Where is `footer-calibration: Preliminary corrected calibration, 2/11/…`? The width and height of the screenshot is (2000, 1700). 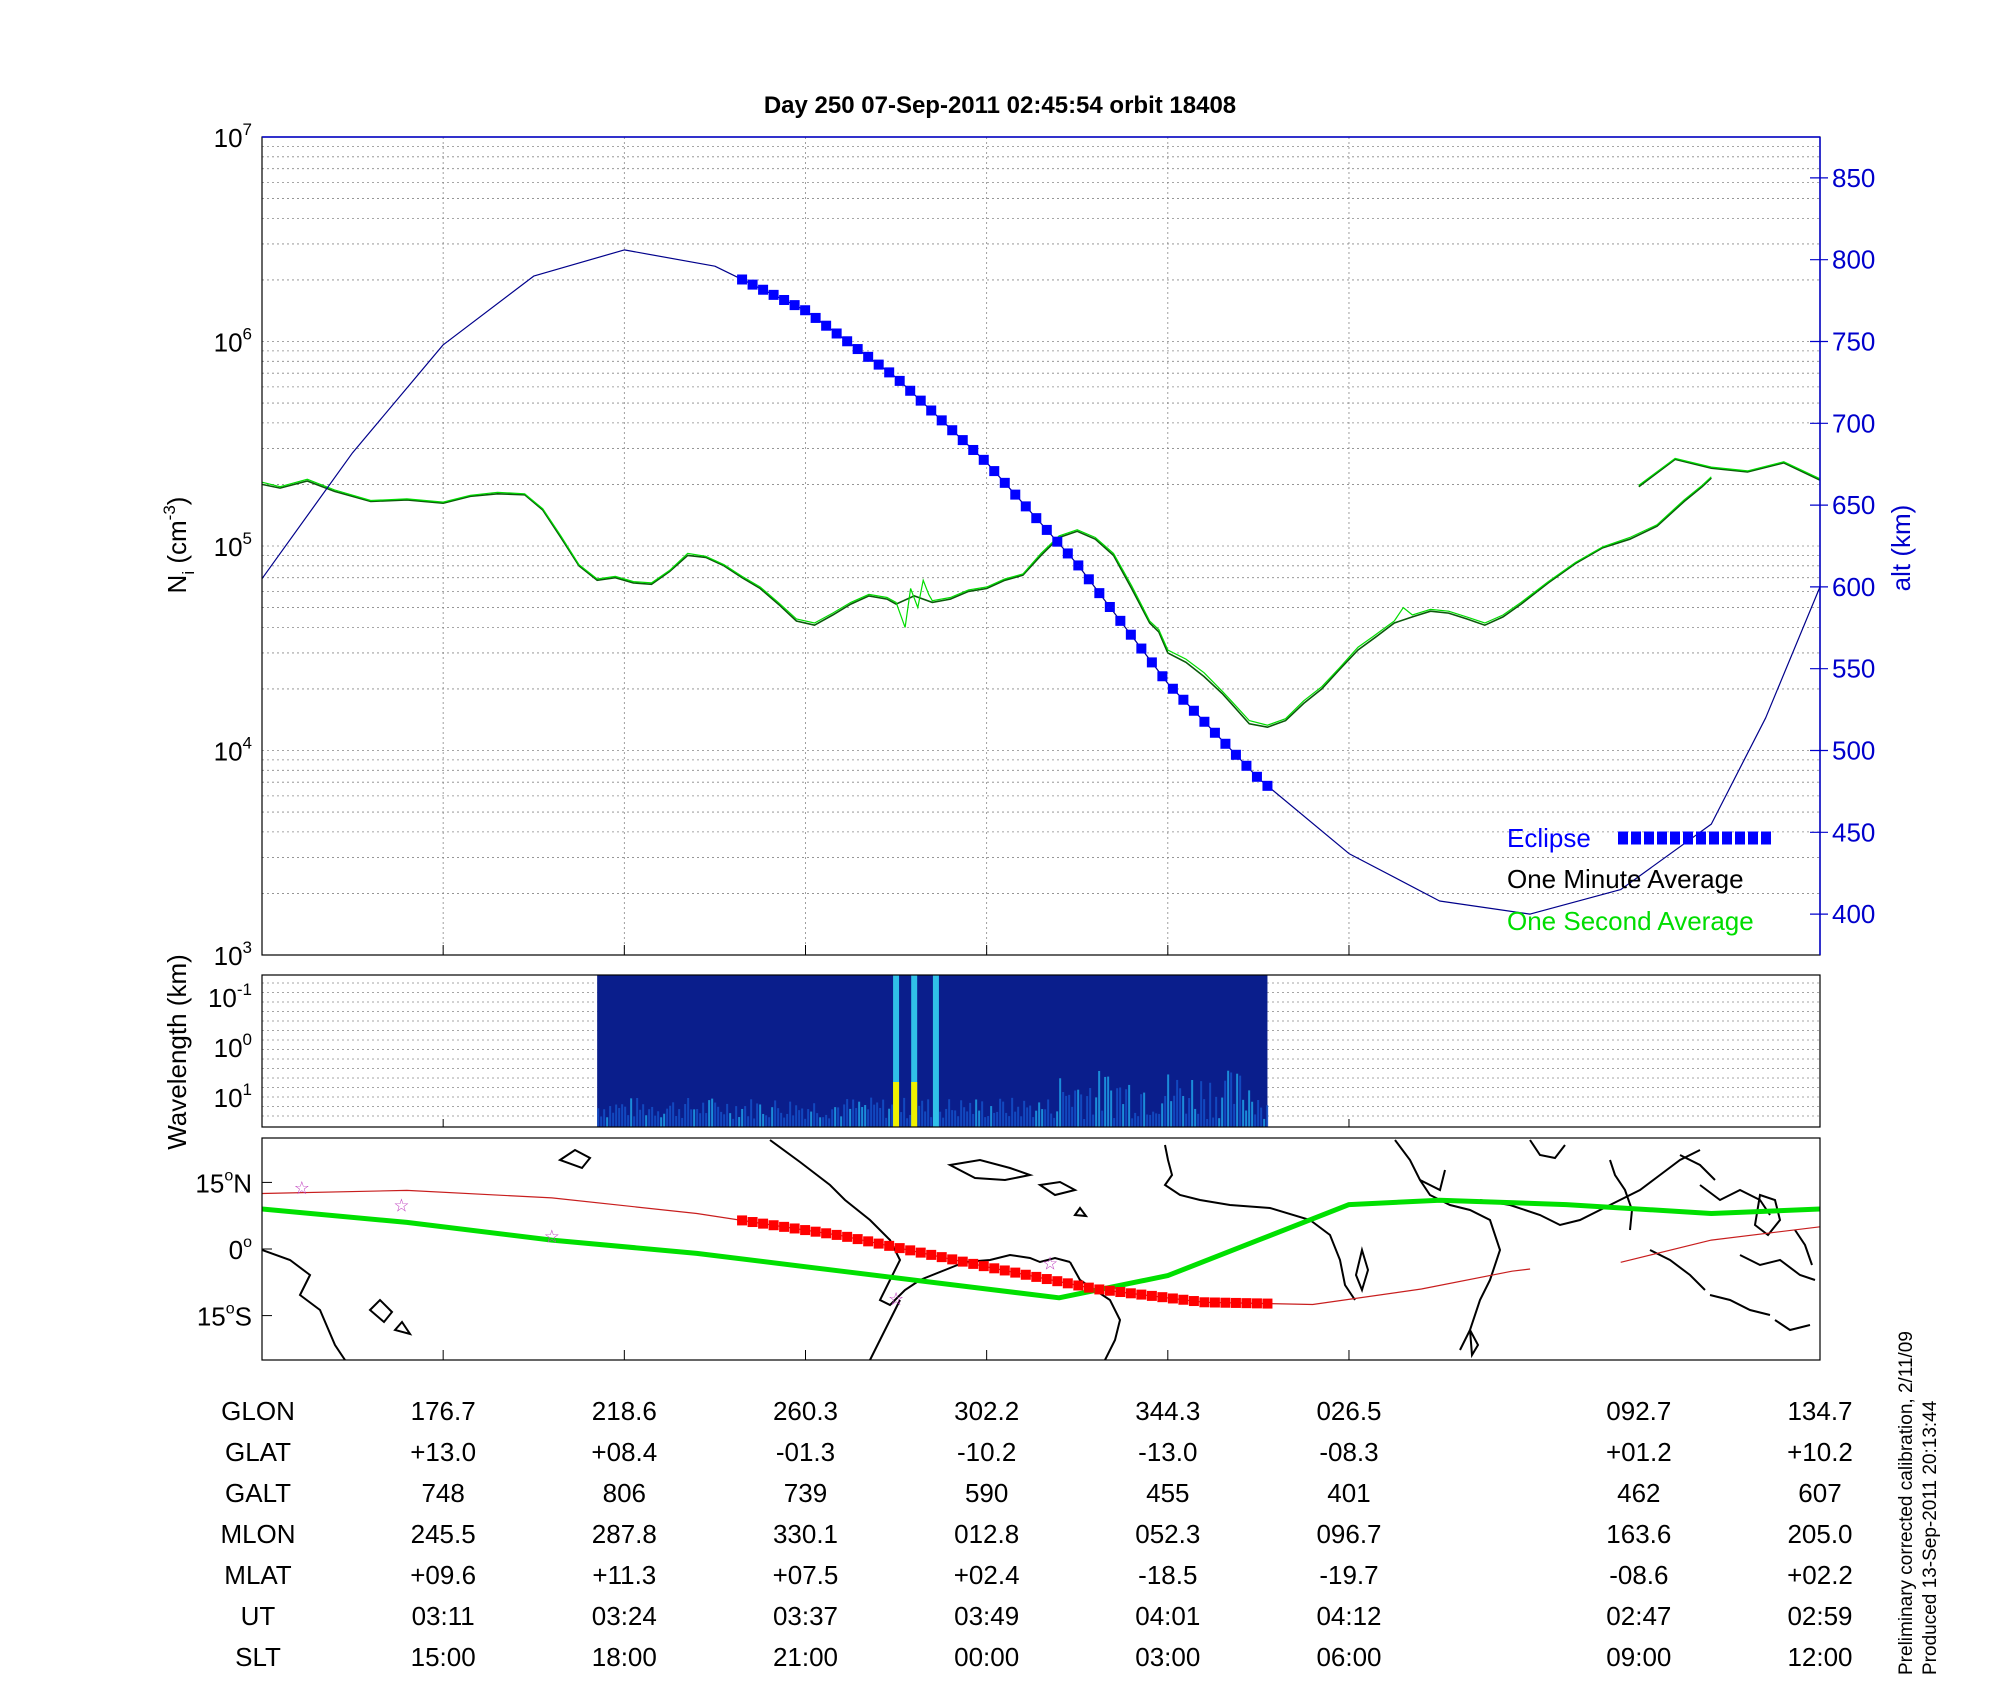
footer-calibration: Preliminary corrected calibration, 2/11/… is located at coordinates (1906, 1503).